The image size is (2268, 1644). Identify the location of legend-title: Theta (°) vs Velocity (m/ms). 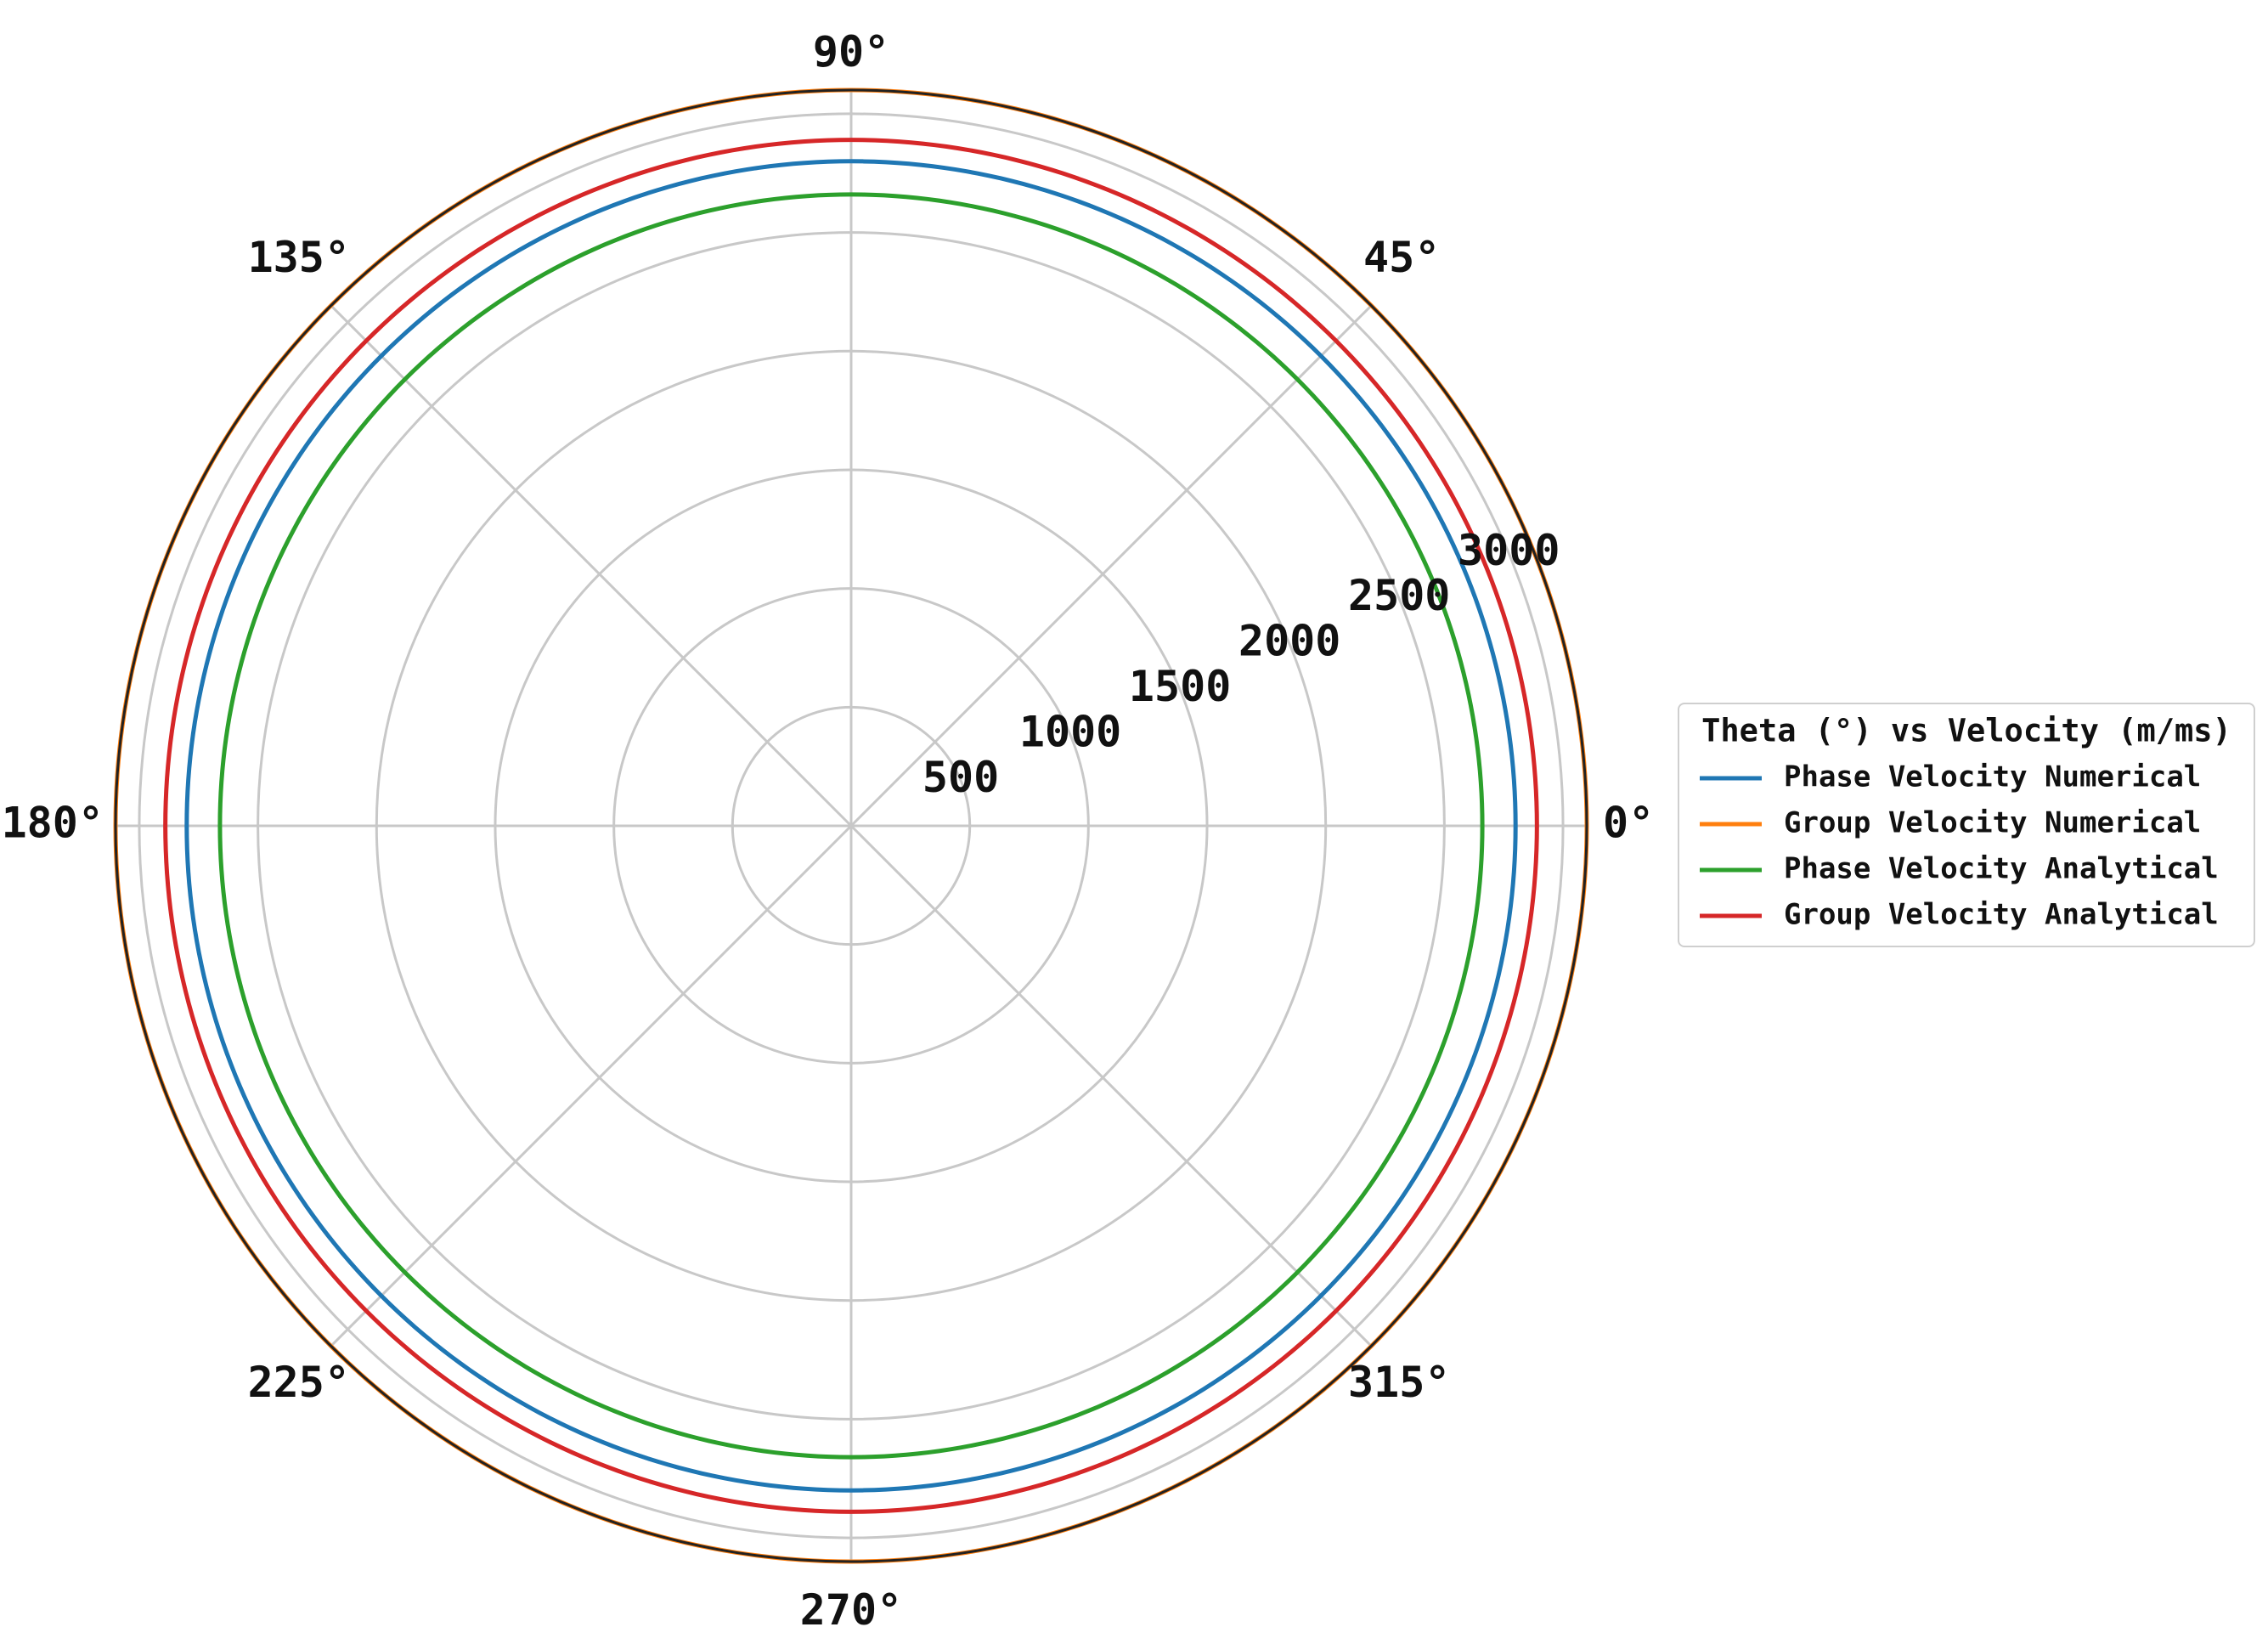
(1966, 731).